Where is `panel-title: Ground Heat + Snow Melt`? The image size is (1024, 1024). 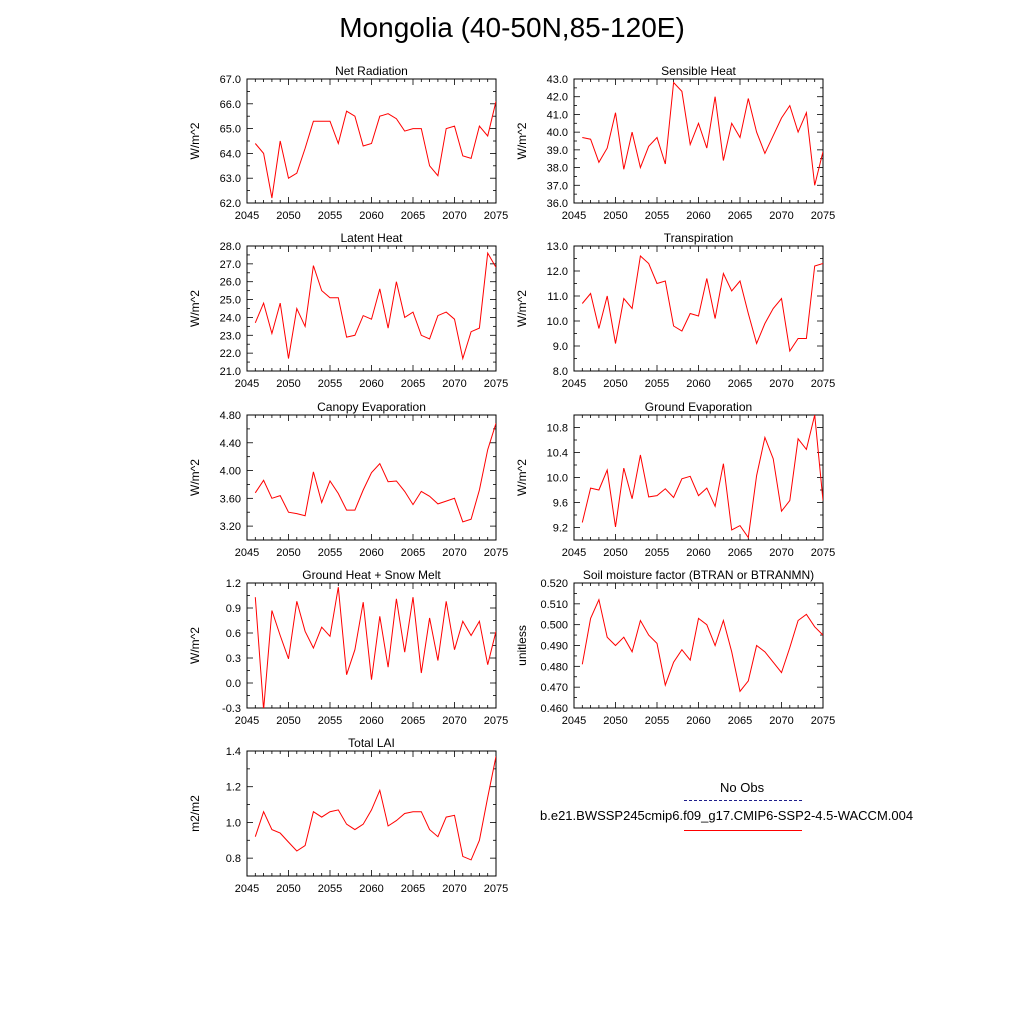
panel-title: Ground Heat + Snow Melt is located at coordinates (371, 575).